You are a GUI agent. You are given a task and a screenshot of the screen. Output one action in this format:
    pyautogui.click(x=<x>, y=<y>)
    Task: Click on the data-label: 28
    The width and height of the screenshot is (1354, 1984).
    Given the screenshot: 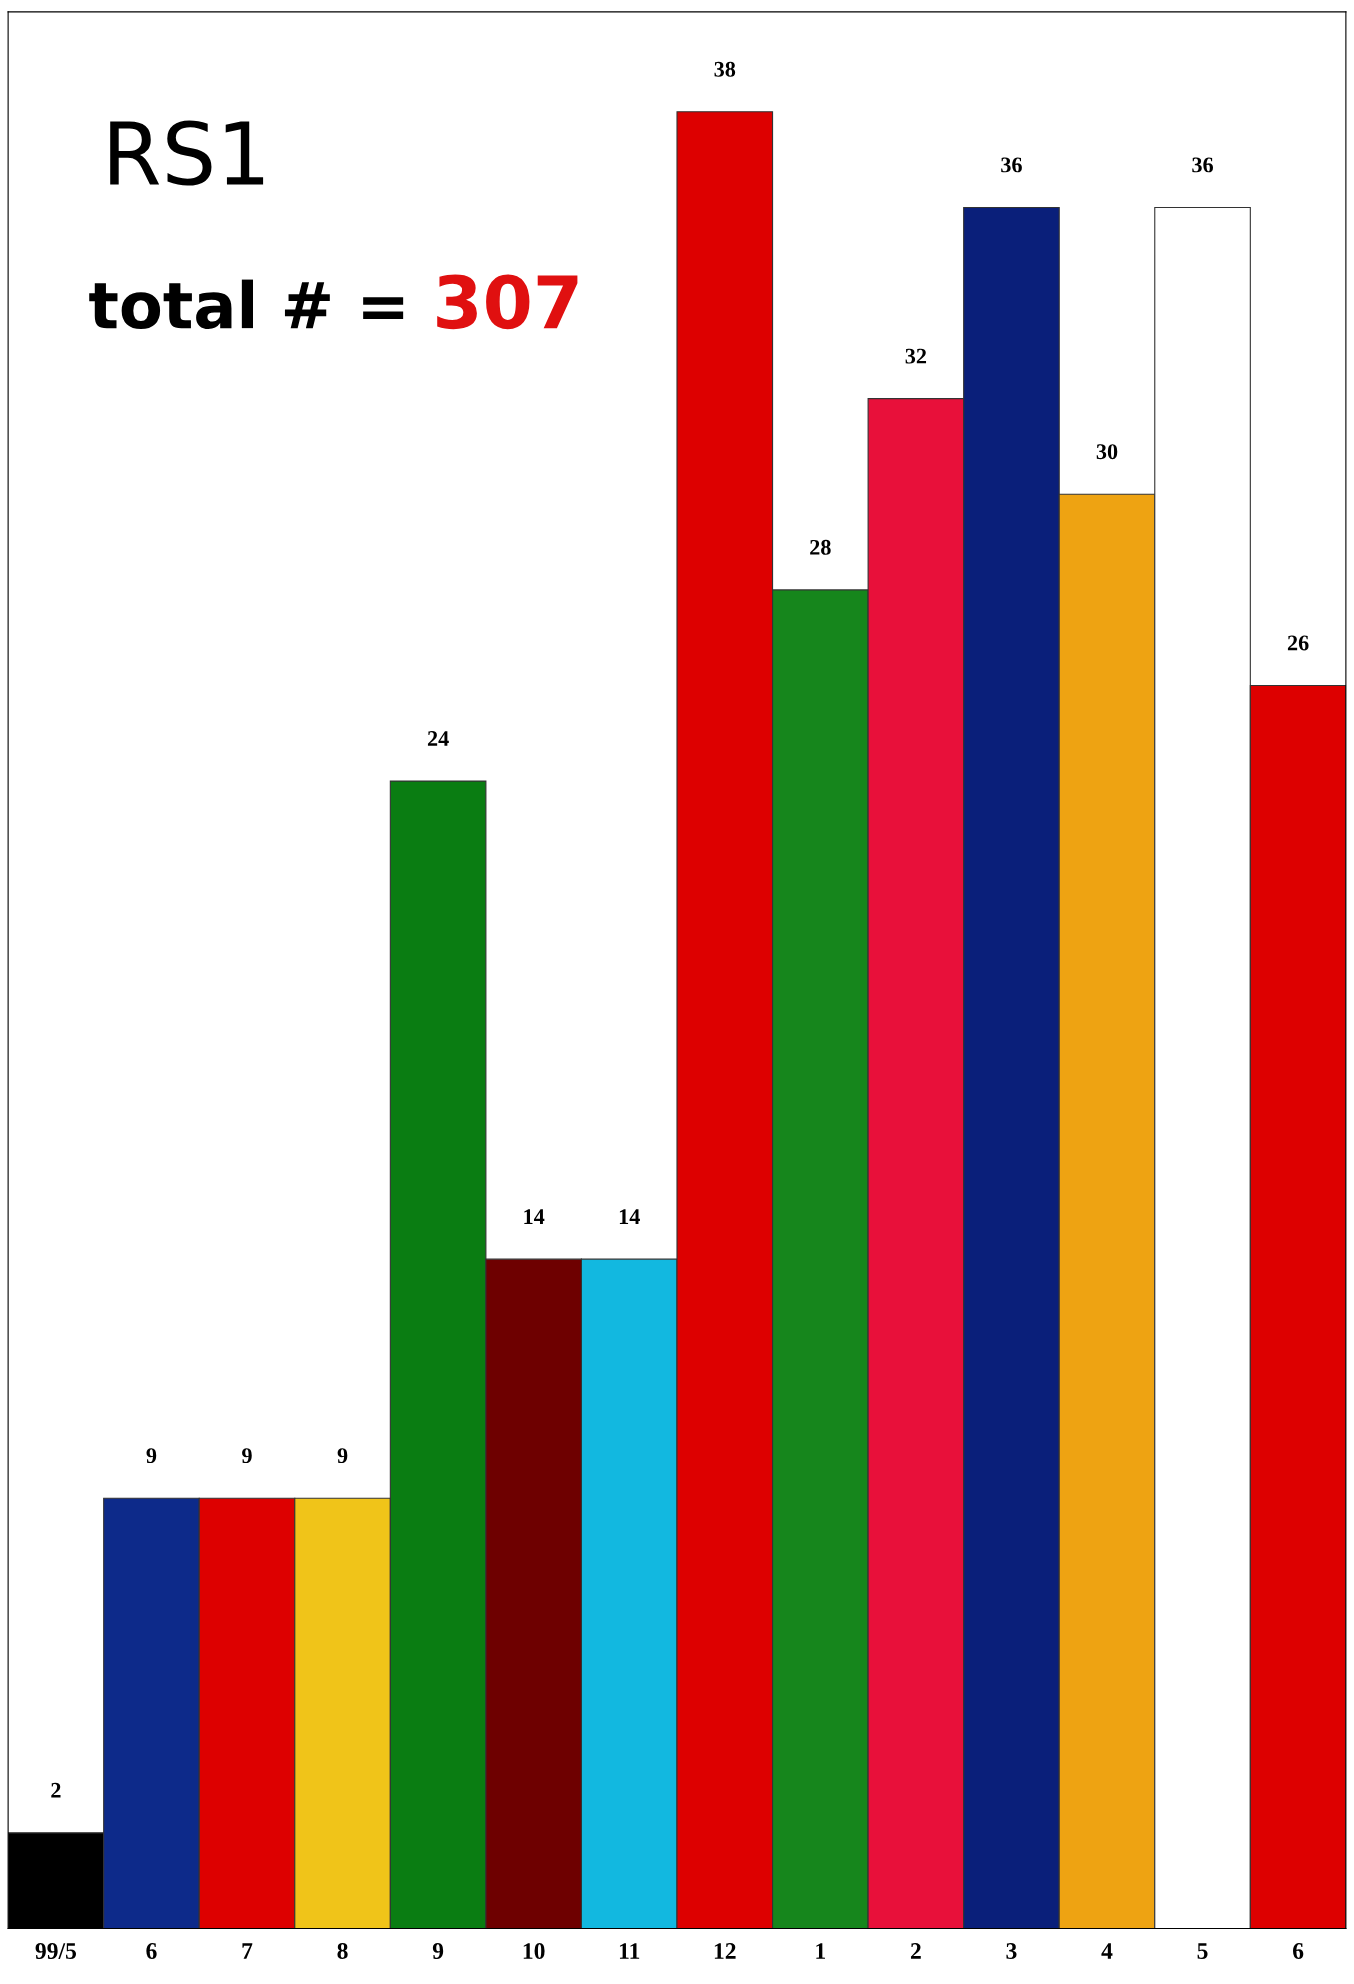 What is the action you would take?
    pyautogui.click(x=820, y=547)
    